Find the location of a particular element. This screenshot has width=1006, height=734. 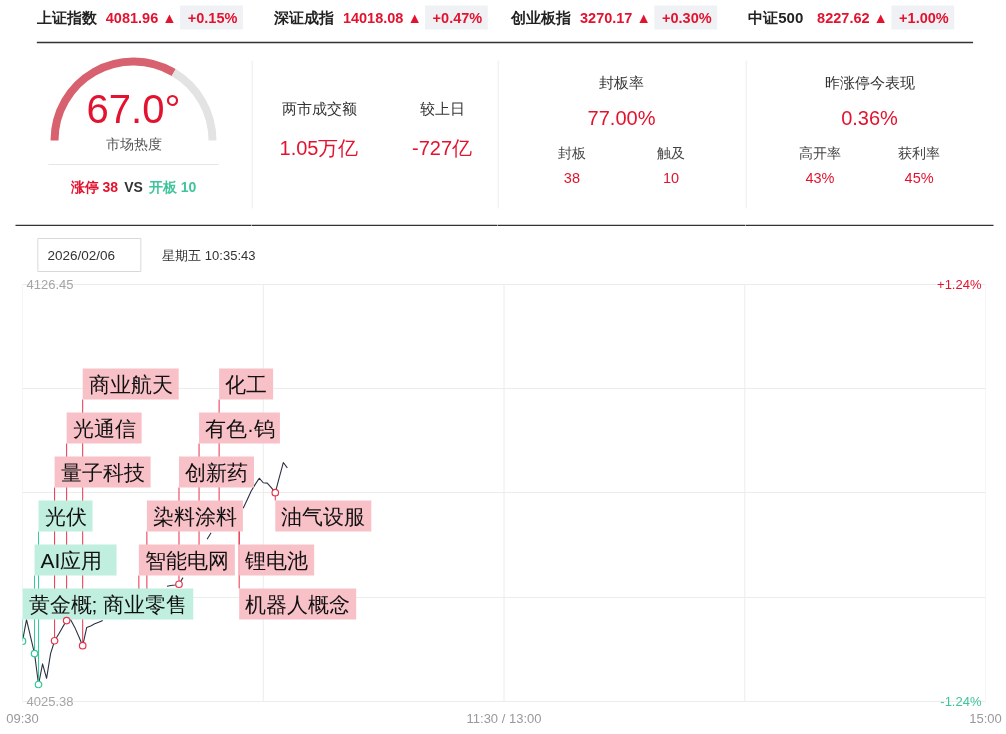

text: 创业板指 is located at coordinates (541, 17).